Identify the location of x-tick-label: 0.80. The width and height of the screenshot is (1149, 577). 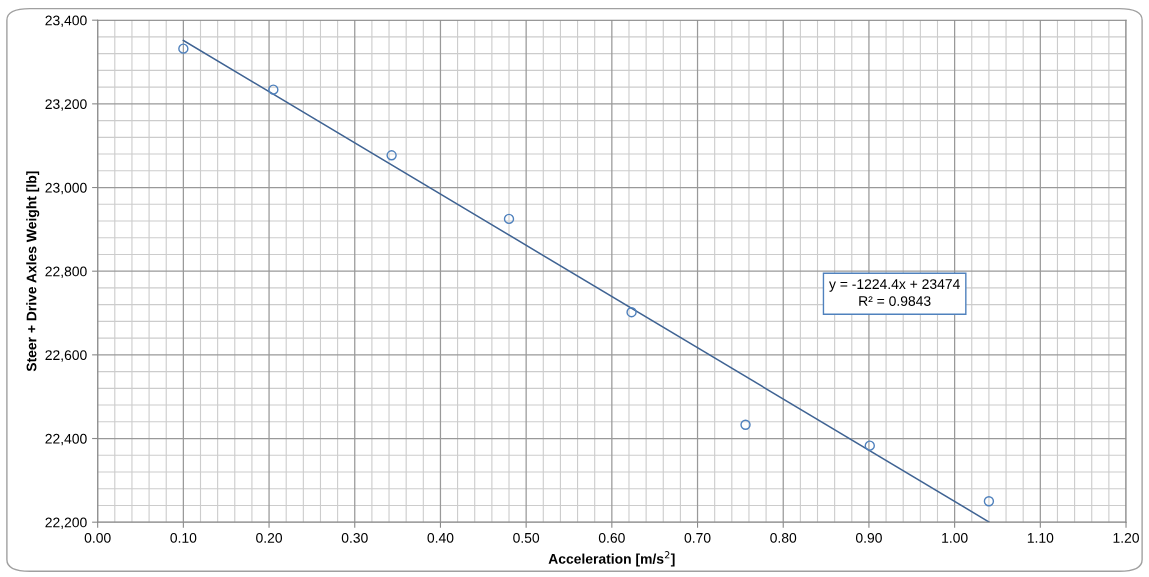
(783, 537).